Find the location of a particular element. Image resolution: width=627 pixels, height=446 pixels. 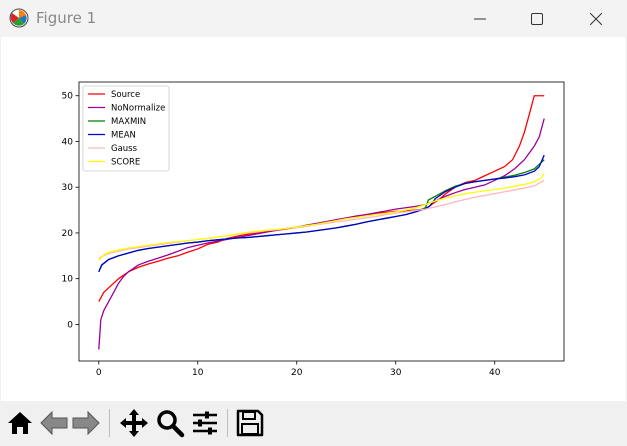

forward-button is located at coordinates (86, 423).